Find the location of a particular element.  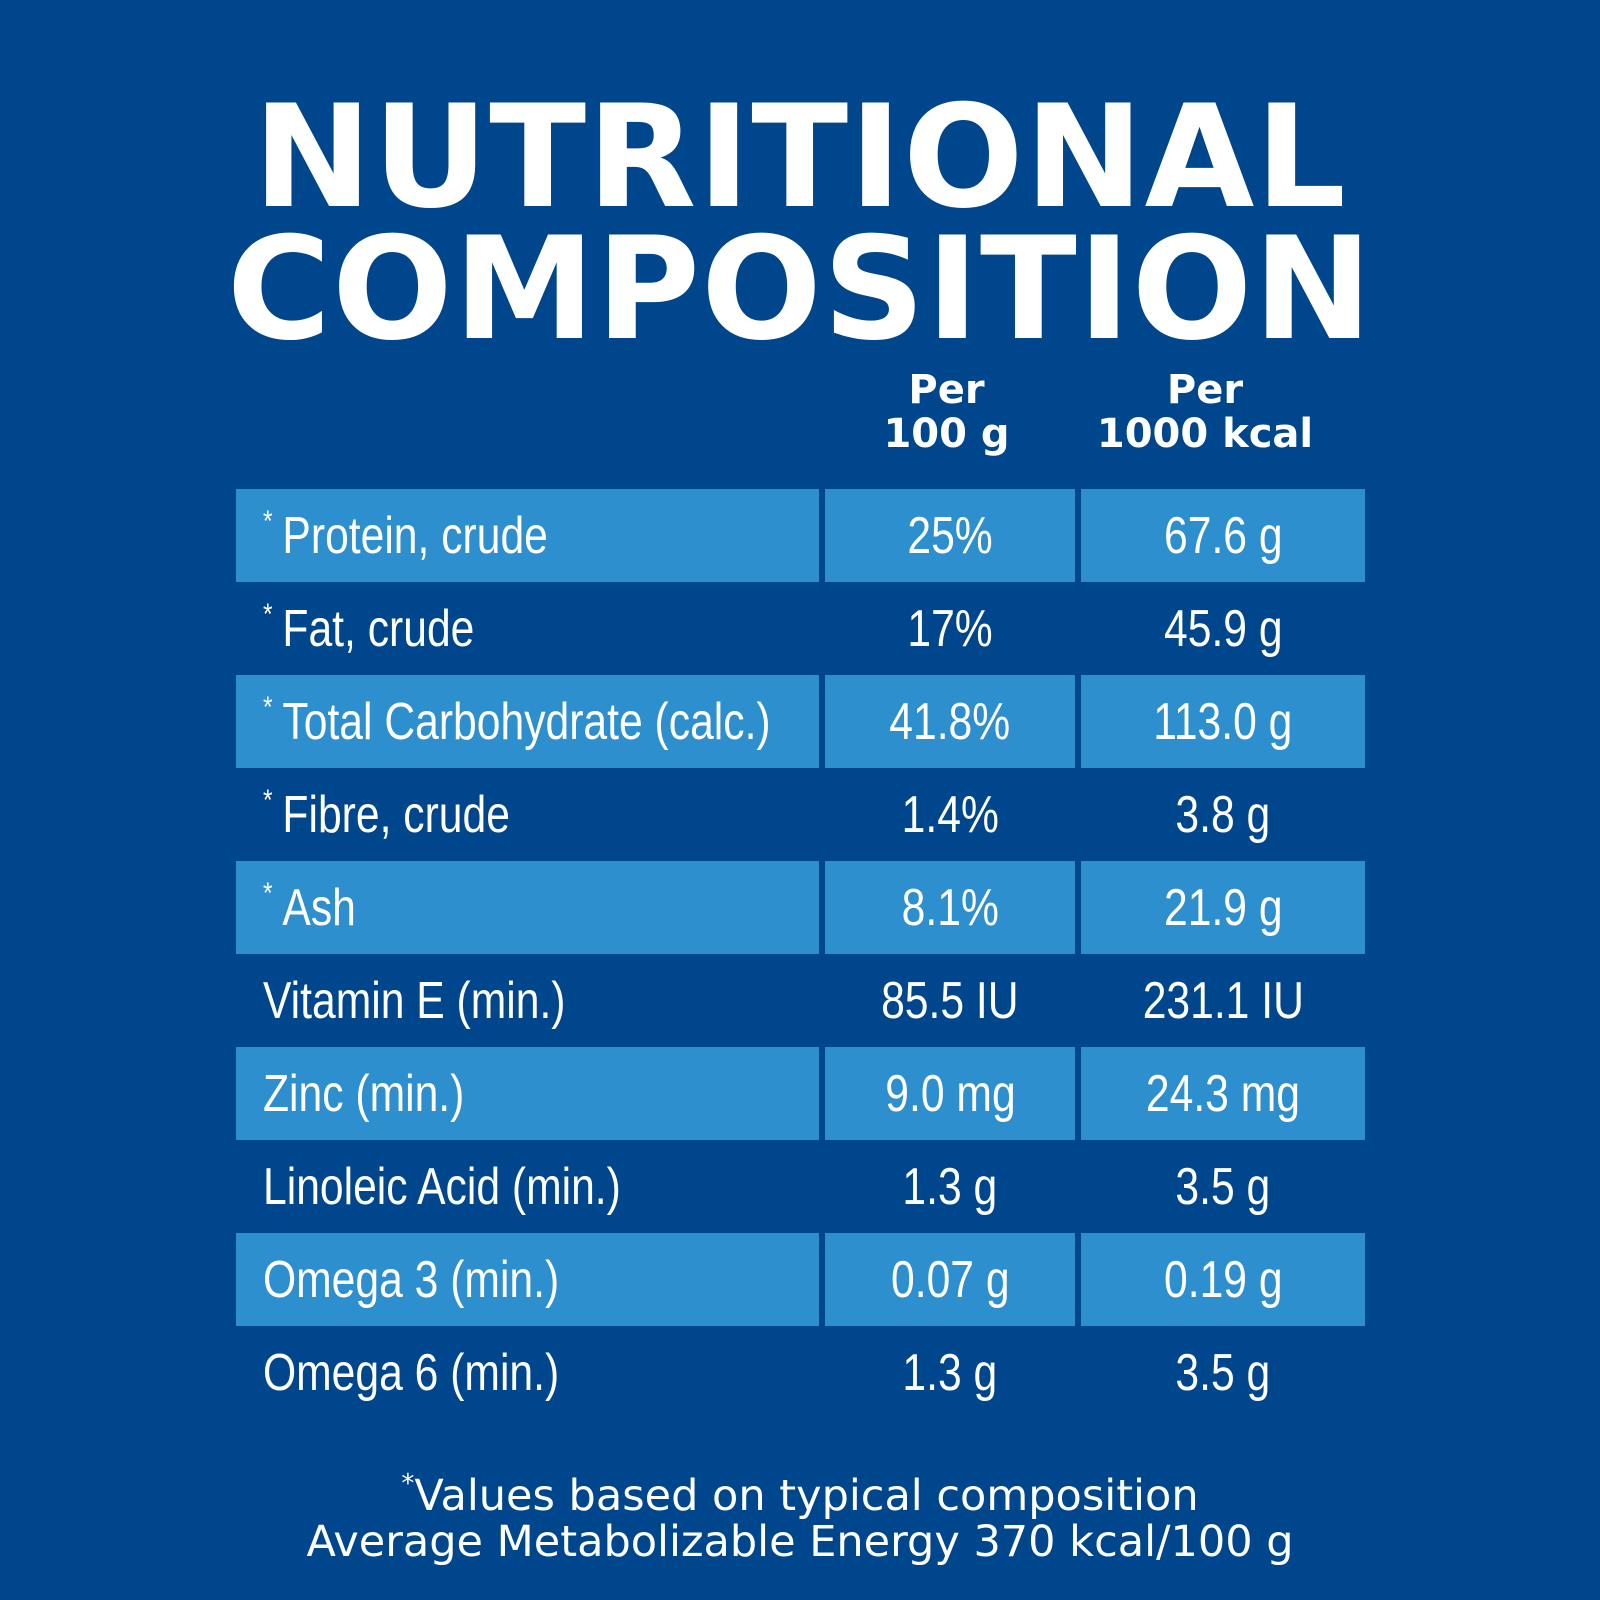

per-1000kcal-cell: 3.8 g is located at coordinates (1223, 814).